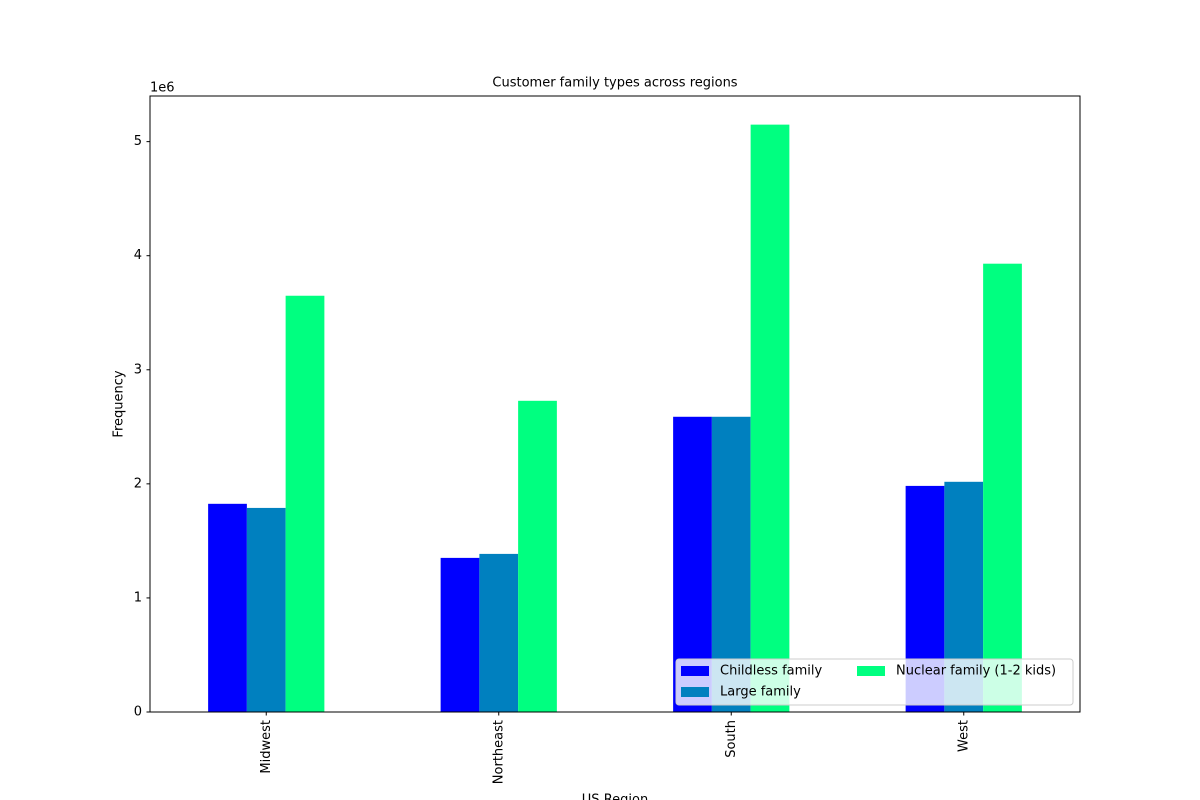 This screenshot has height=800, width=1200. Describe the element at coordinates (138, 141) in the screenshot. I see `y-tick-label: 5` at that location.